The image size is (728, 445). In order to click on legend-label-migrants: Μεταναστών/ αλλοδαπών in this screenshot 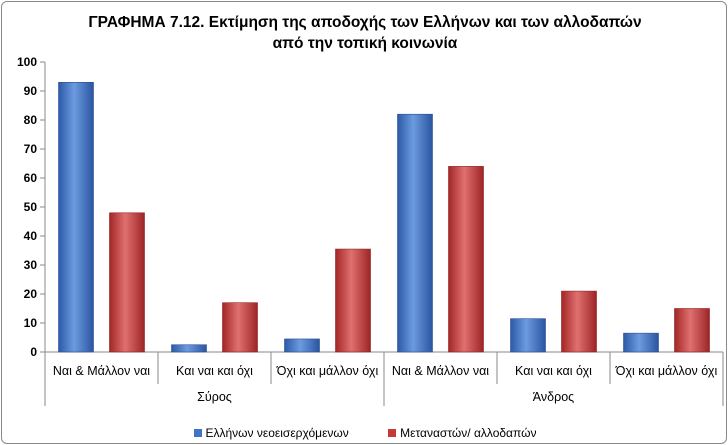, I will do `click(468, 433)`.